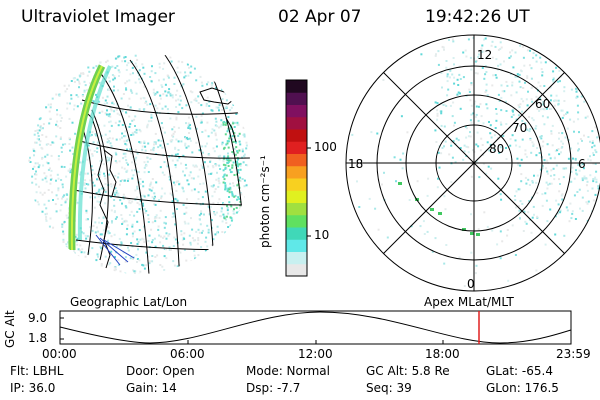 This screenshot has height=400, width=600. I want to click on ip-info: IP: 36.0, so click(33, 388).